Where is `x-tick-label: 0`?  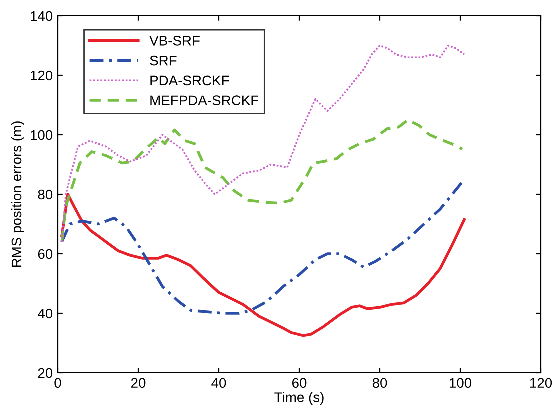
x-tick-label: 0 is located at coordinates (58, 383).